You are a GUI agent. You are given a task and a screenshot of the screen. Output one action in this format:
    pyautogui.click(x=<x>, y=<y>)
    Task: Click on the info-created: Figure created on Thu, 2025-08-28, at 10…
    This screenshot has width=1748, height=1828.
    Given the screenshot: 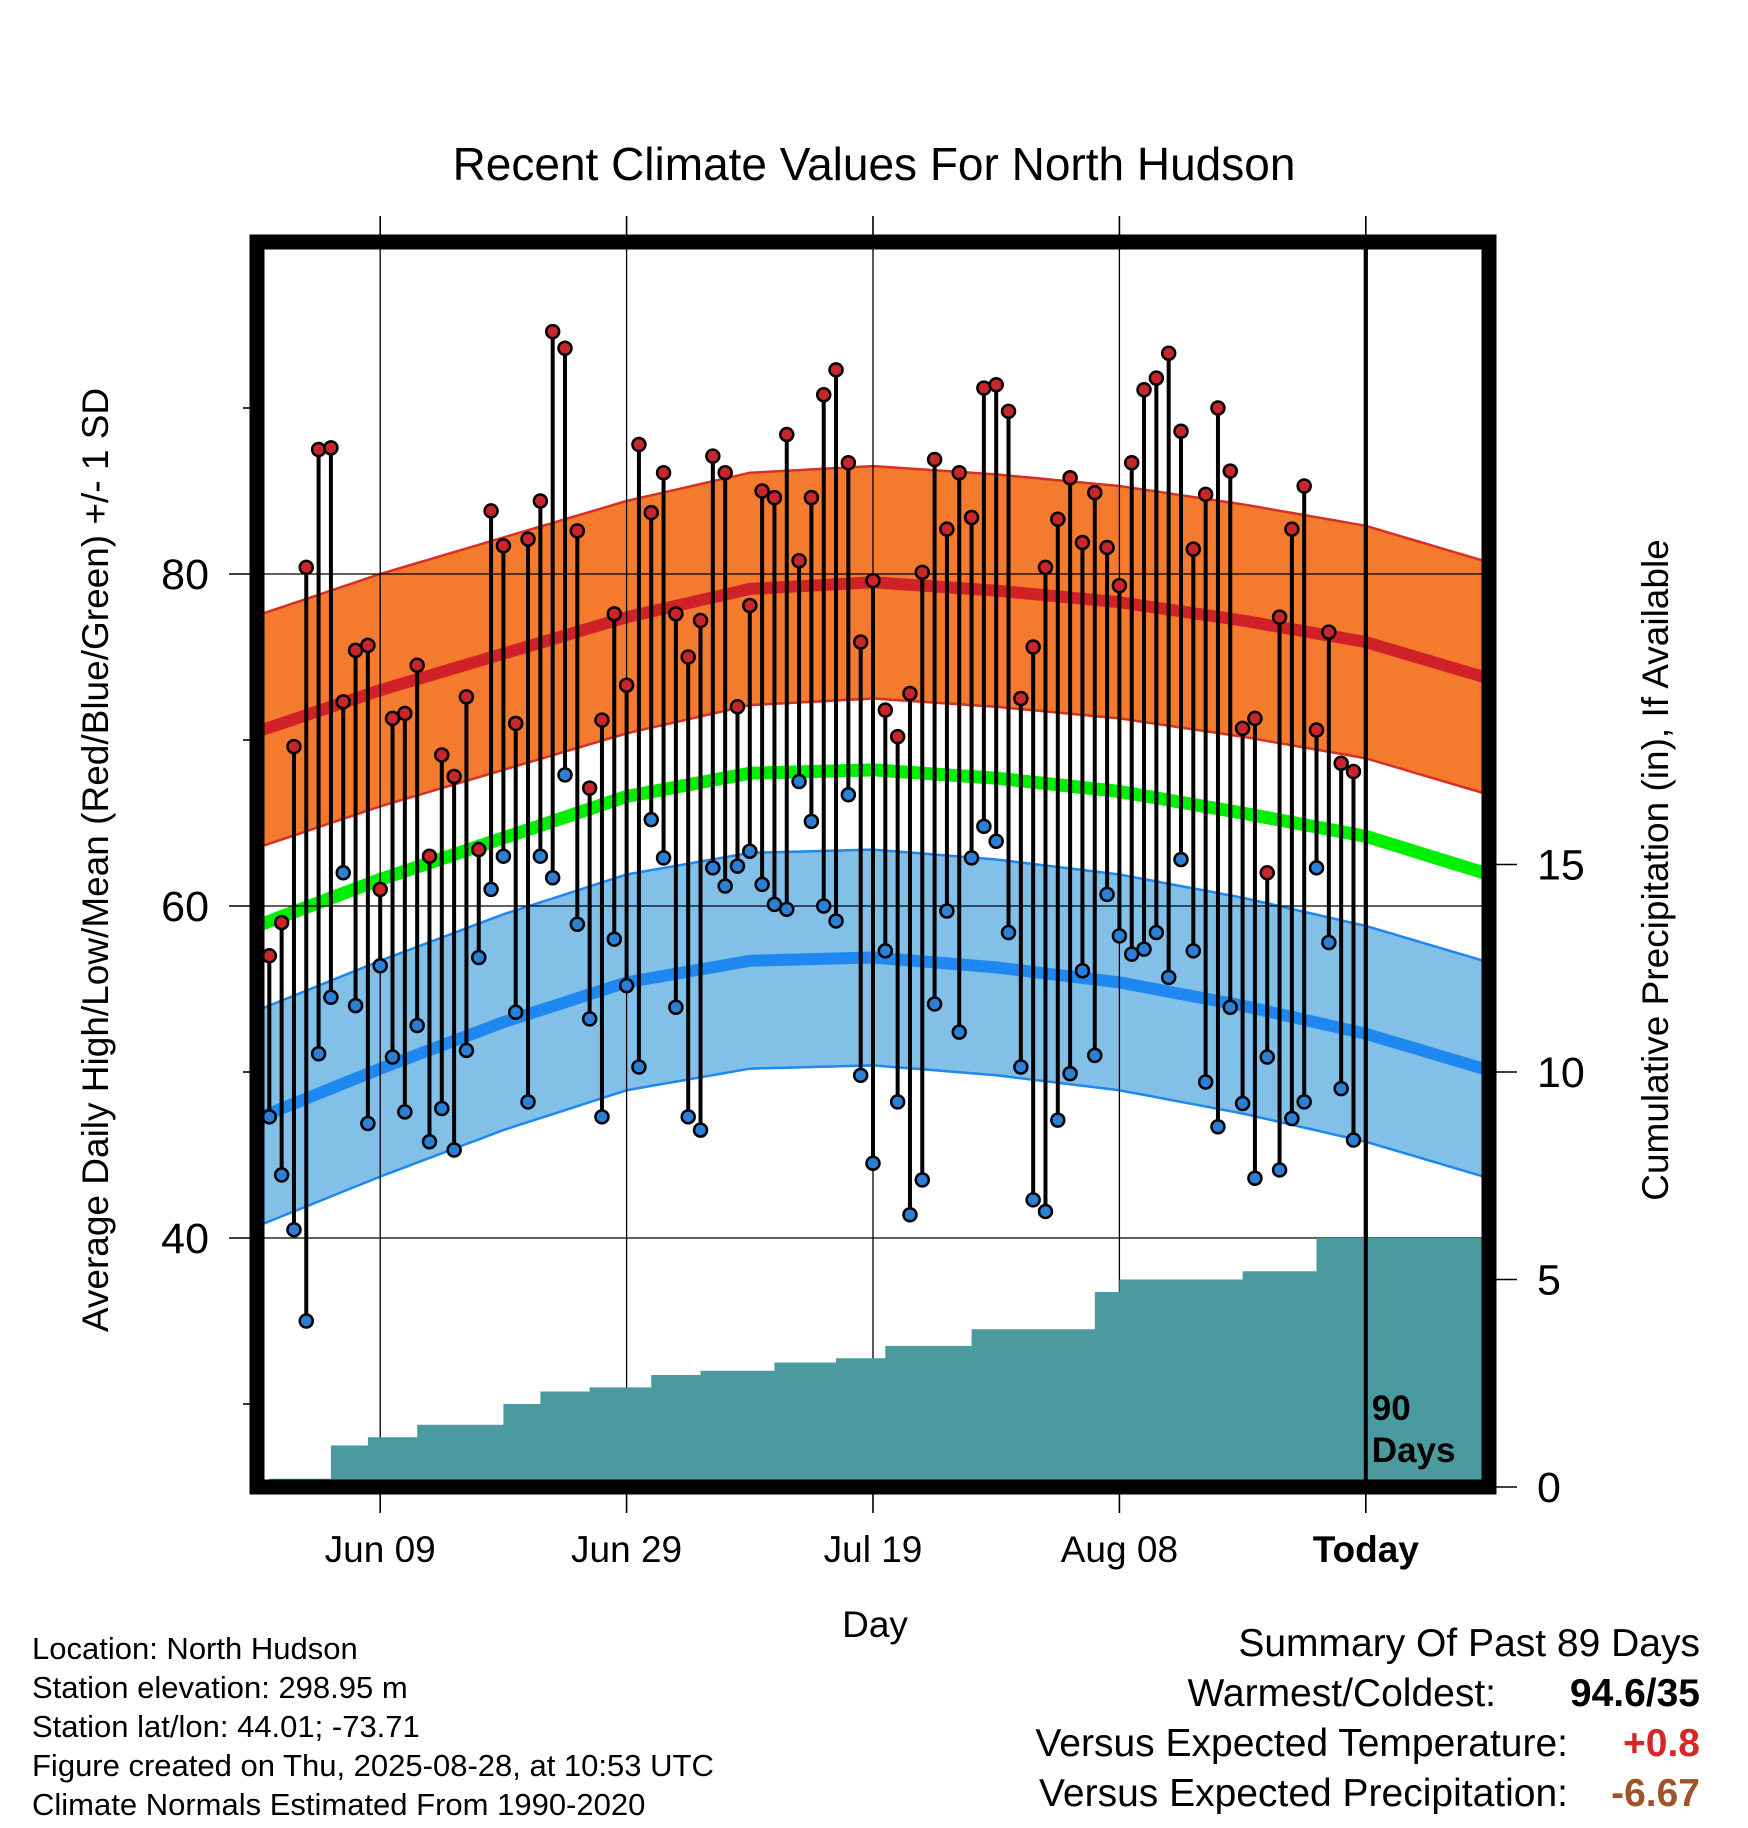 What is the action you would take?
    pyautogui.click(x=373, y=1765)
    